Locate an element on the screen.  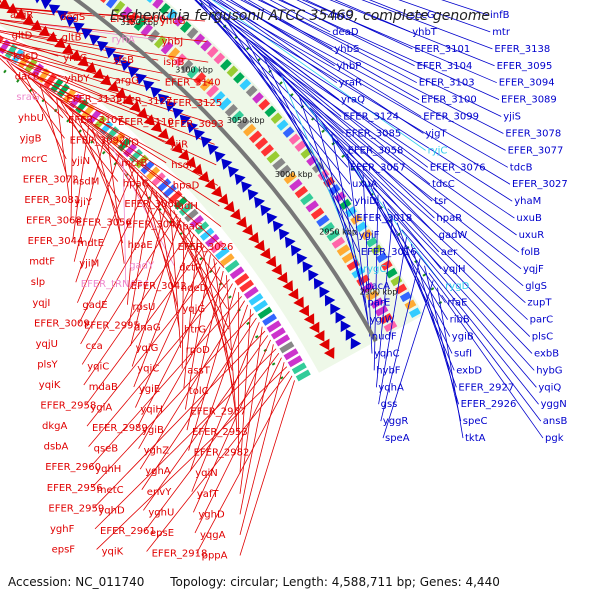
gene-label: hsdR is located at coordinates (183, 165).